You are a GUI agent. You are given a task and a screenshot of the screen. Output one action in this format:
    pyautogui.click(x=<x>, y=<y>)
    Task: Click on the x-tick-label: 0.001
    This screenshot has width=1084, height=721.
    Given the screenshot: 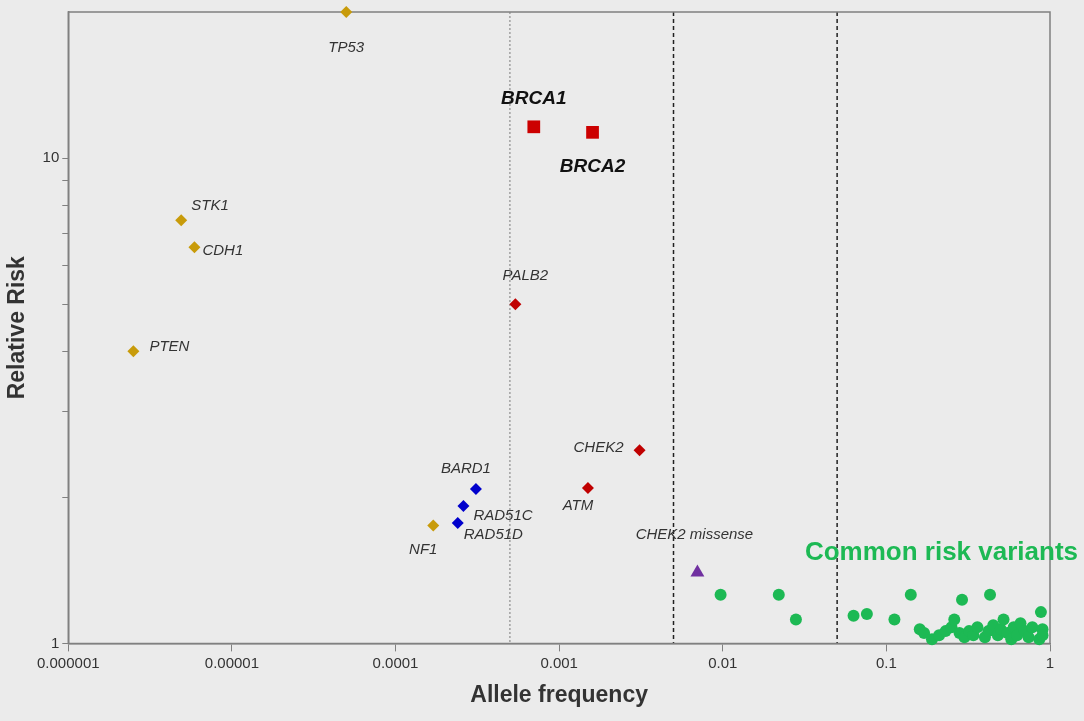 What is the action you would take?
    pyautogui.click(x=559, y=662)
    